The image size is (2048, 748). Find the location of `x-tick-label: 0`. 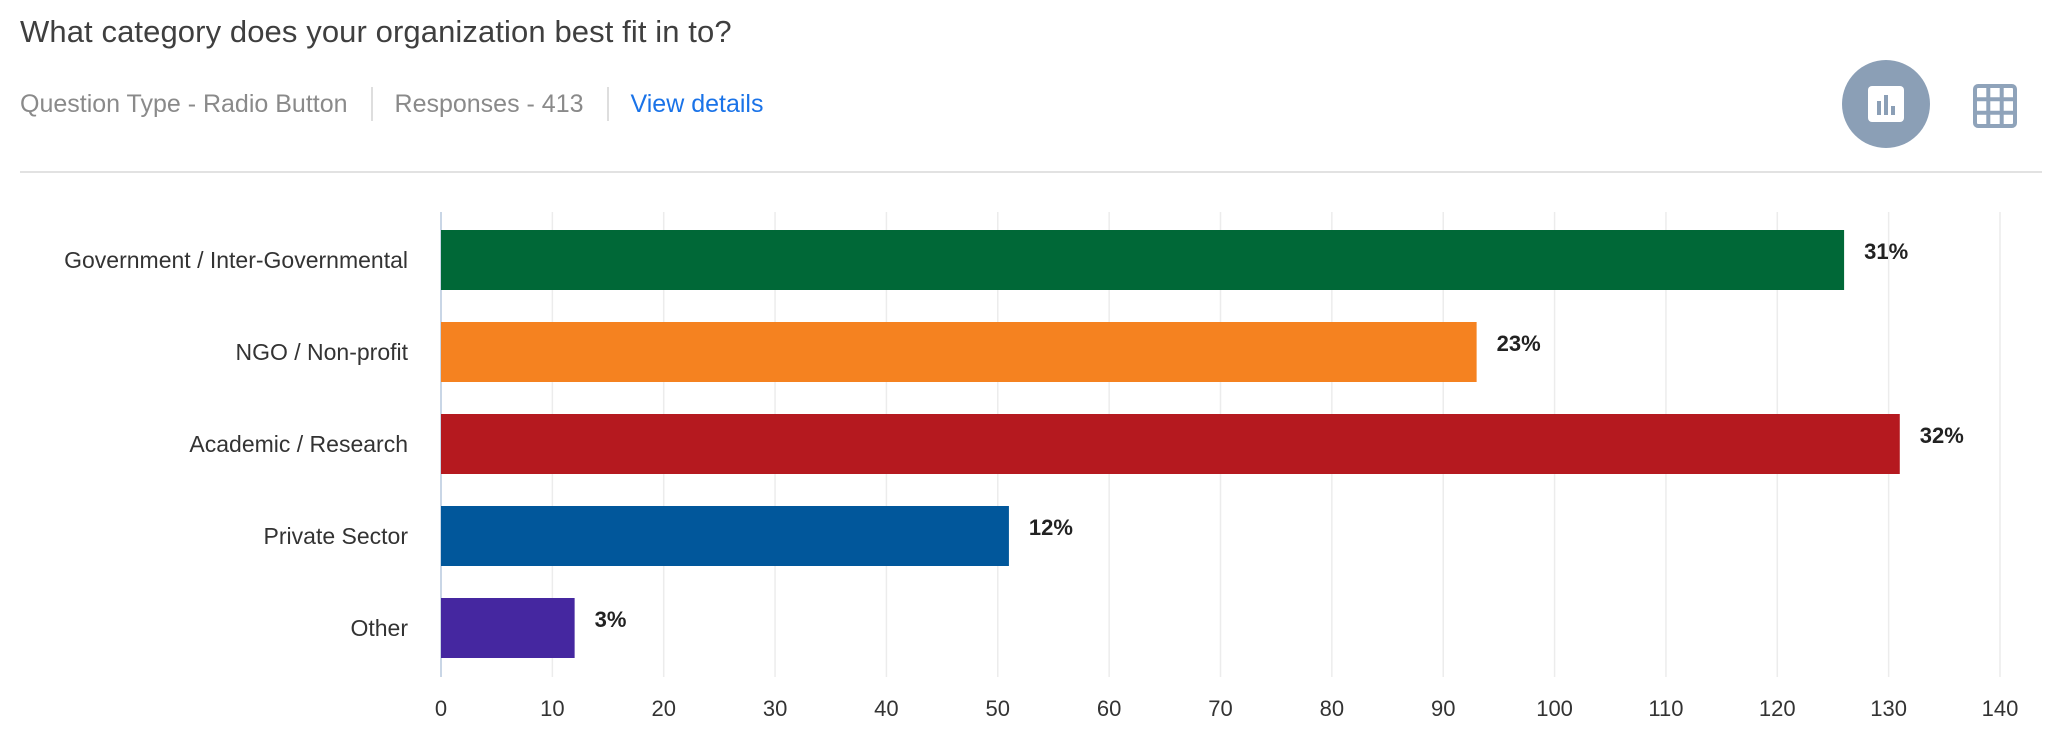

x-tick-label: 0 is located at coordinates (441, 708).